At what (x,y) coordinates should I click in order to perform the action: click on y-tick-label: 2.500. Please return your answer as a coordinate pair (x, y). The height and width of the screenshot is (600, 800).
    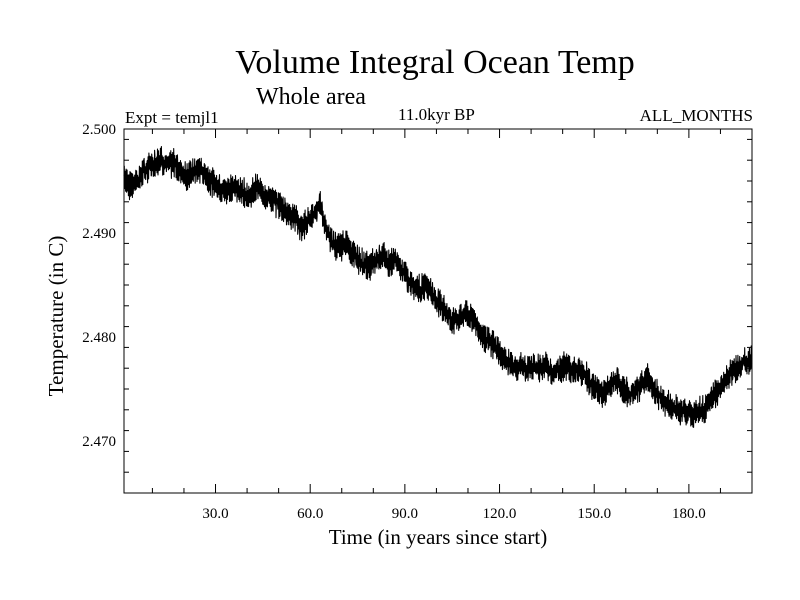
    Looking at the image, I should click on (99, 130).